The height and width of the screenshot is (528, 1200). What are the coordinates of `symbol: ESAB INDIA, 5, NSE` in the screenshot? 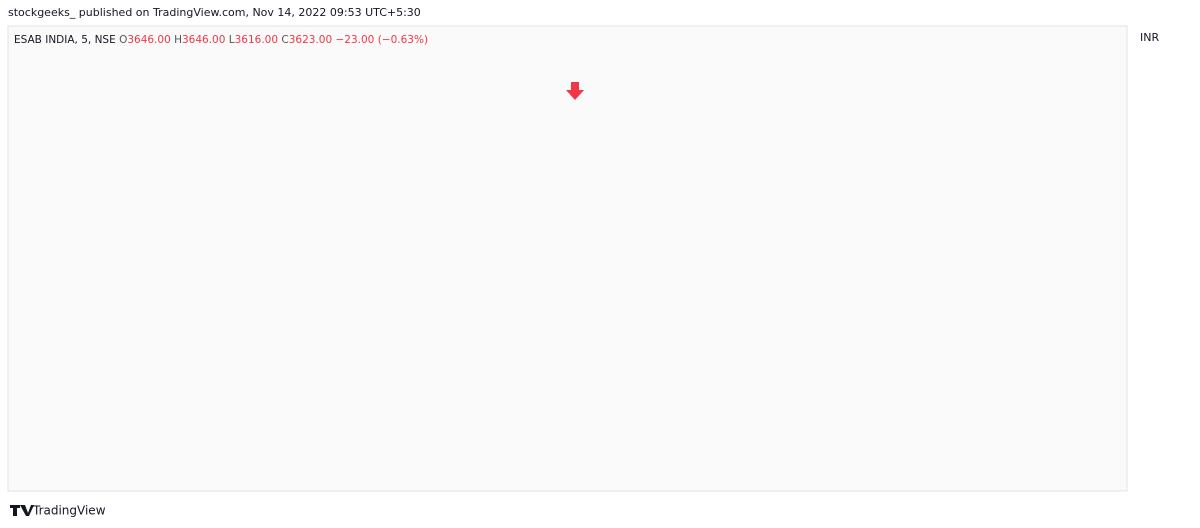 It's located at (65, 40).